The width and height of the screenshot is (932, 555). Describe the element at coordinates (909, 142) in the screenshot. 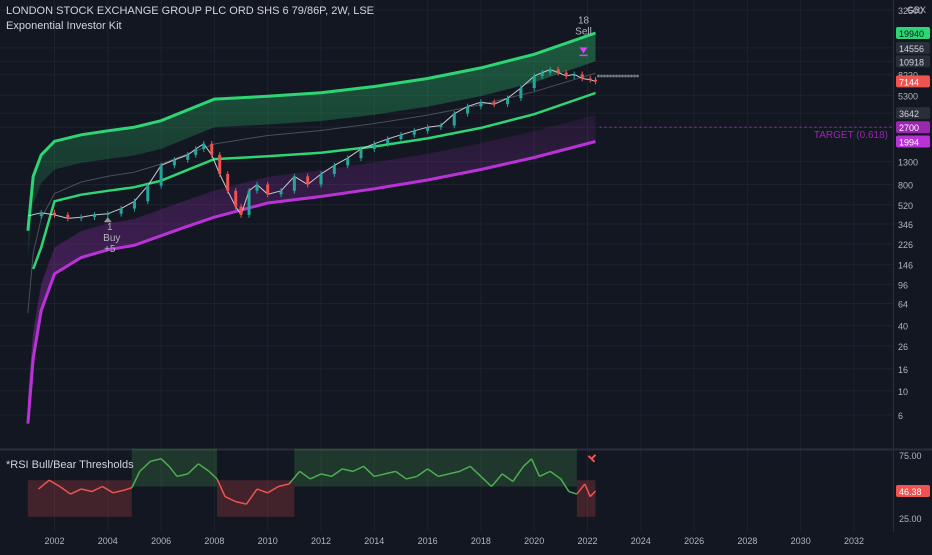

I see `price-tag-label: 1994` at that location.